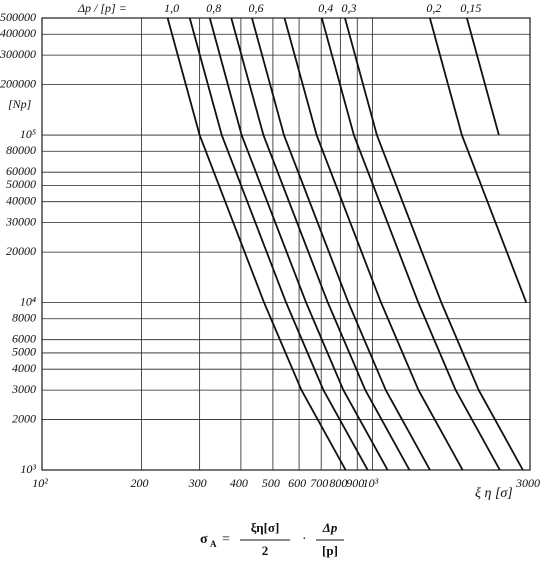 This screenshot has width=542, height=569. Describe the element at coordinates (433, 8) in the screenshot. I see `curve-label: 0,2` at that location.